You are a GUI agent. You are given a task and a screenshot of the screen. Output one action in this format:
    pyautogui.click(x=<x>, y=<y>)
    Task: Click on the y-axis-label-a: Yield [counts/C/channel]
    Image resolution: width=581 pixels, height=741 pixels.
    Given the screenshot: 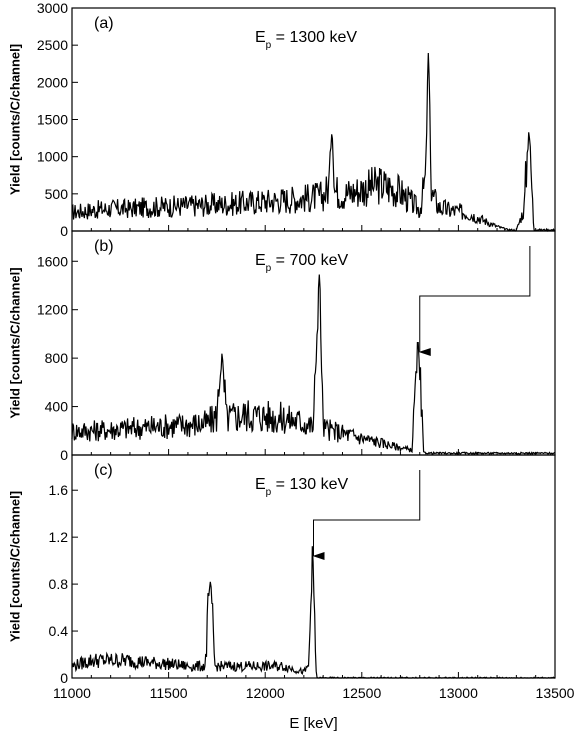 What is the action you would take?
    pyautogui.click(x=14, y=119)
    